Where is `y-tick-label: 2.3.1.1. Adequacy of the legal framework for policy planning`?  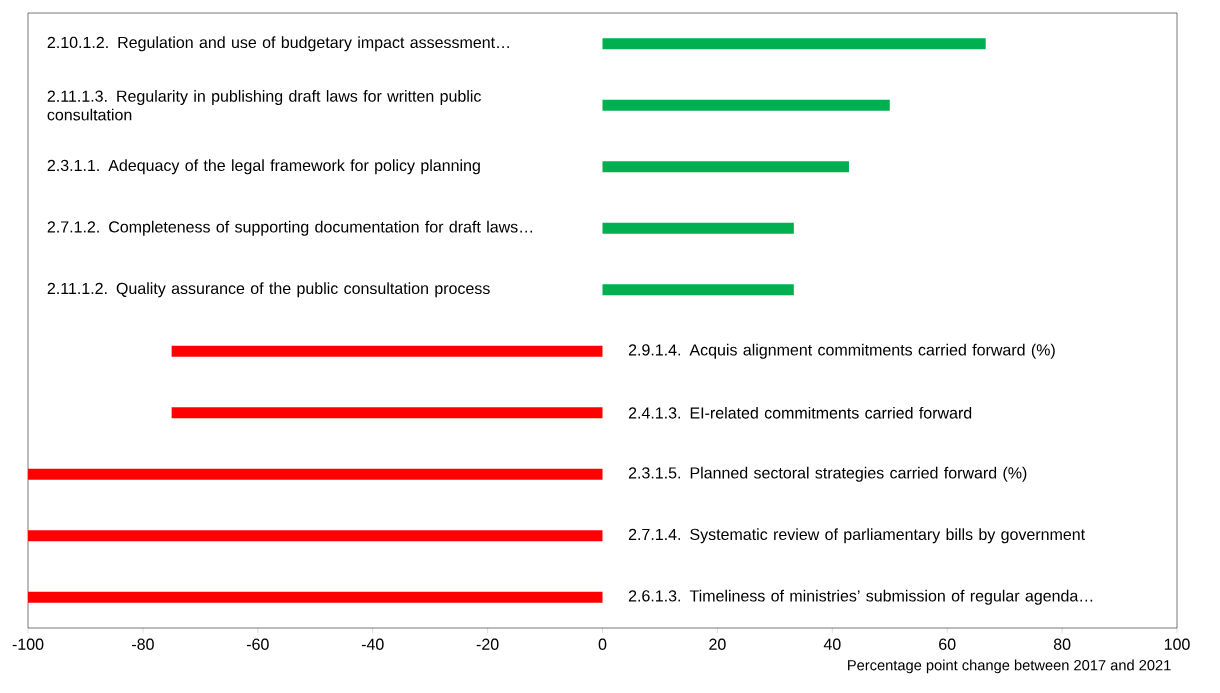 y-tick-label: 2.3.1.1. Adequacy of the legal framework for policy planning is located at coordinates (263, 167).